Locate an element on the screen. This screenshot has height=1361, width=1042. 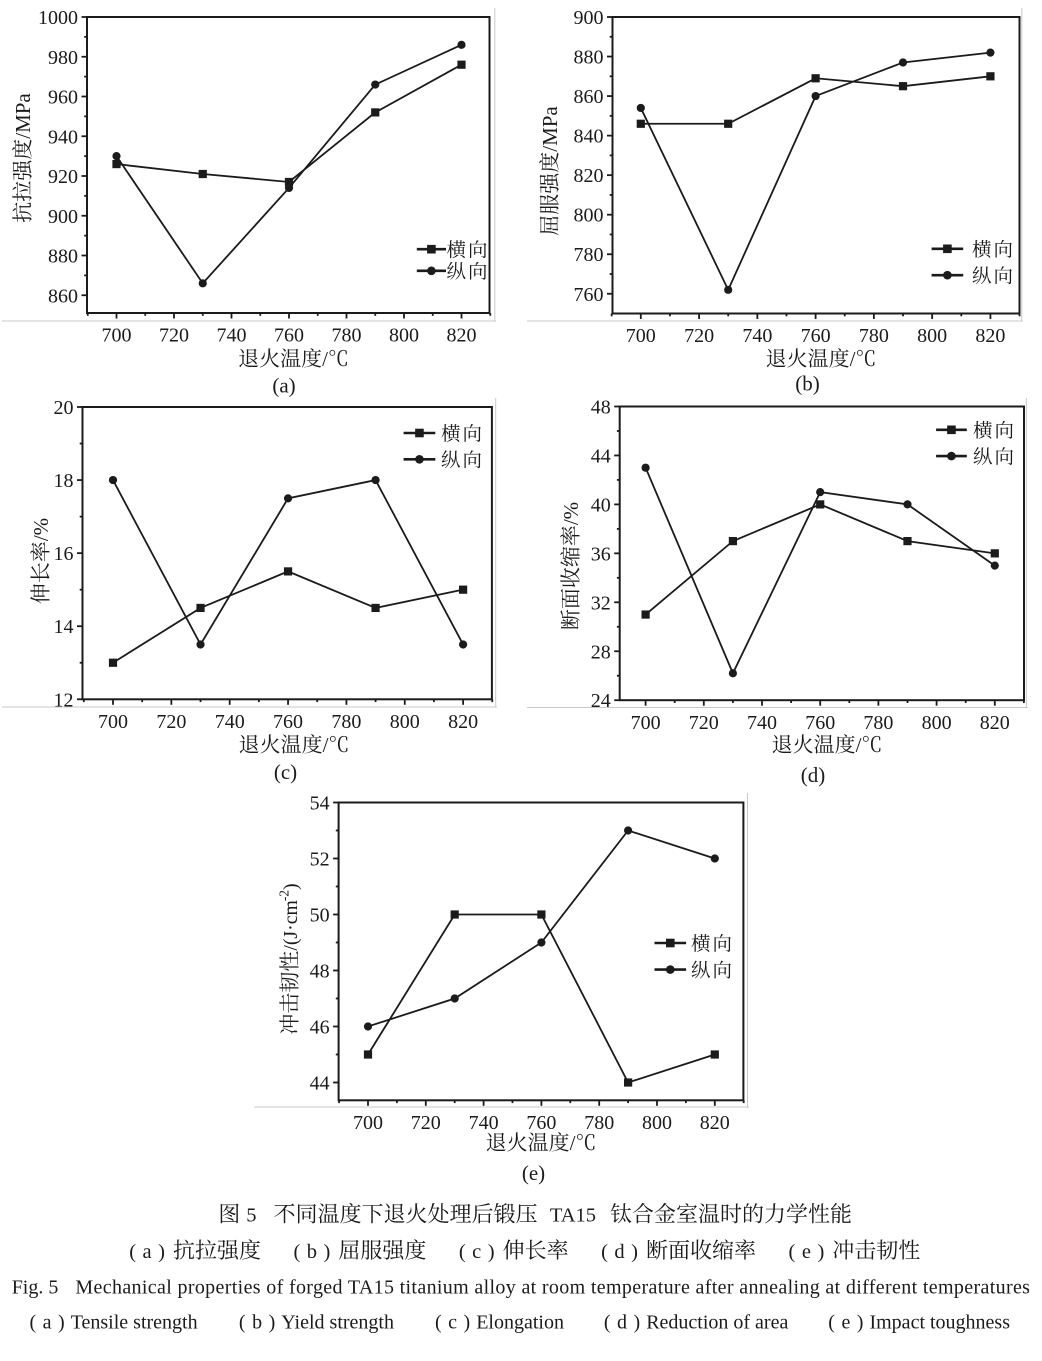
svg-text: 32 is located at coordinates (601, 603).